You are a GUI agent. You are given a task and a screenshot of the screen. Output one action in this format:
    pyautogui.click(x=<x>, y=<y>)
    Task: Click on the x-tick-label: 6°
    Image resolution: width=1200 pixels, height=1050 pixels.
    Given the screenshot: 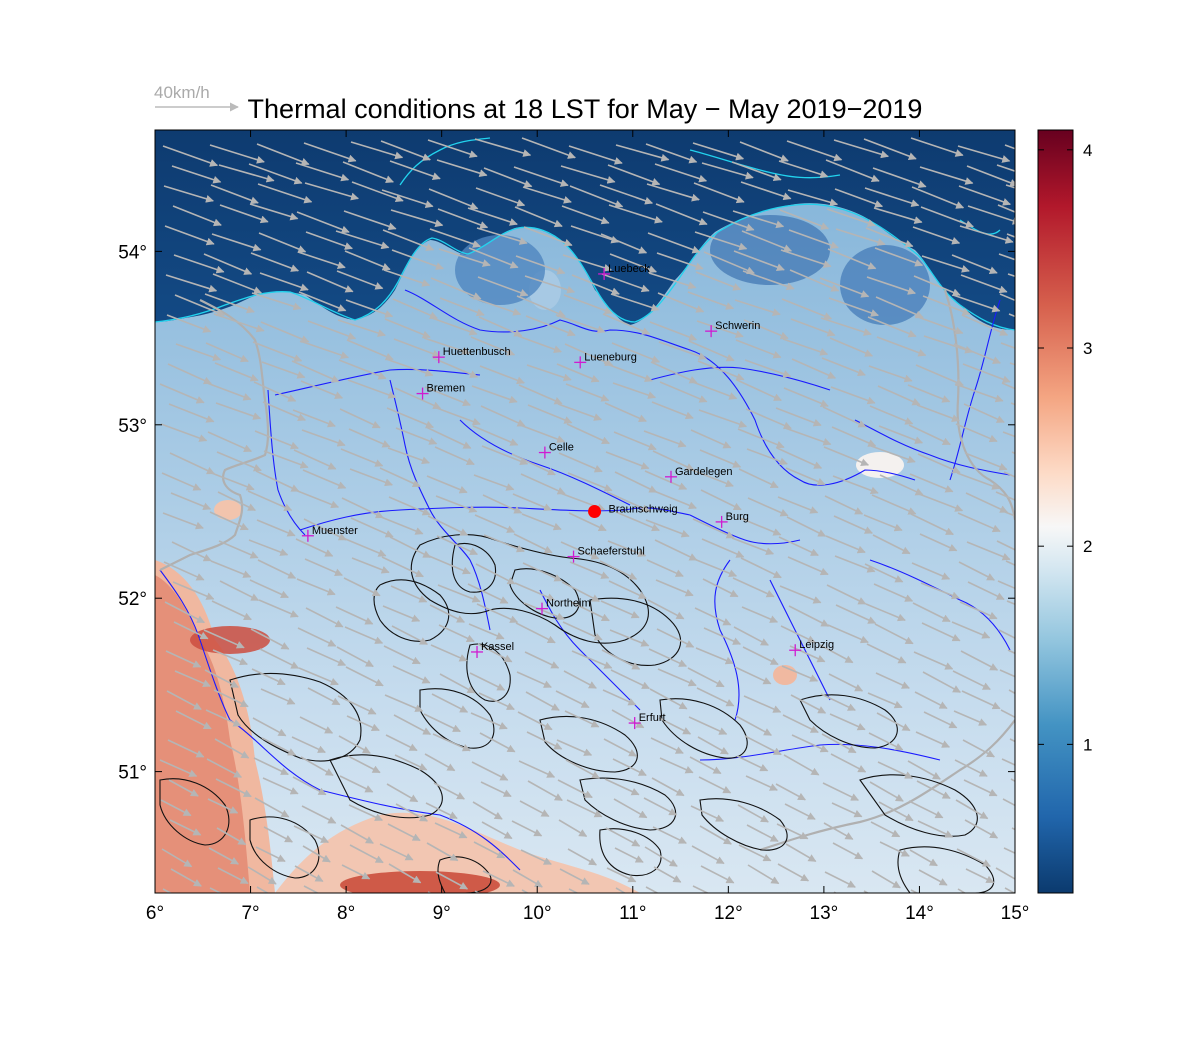 What is the action you would take?
    pyautogui.click(x=155, y=913)
    